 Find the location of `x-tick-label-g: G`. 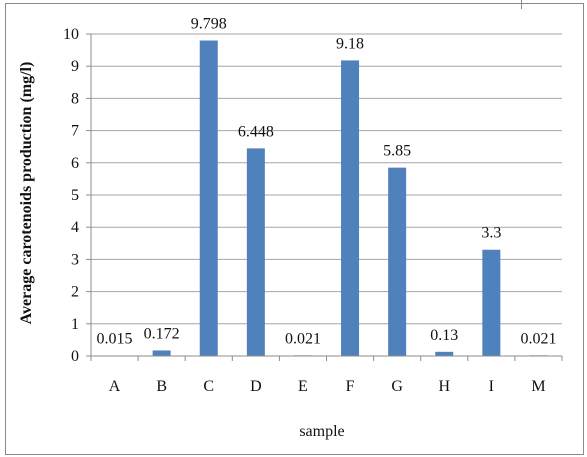

x-tick-label-g: G is located at coordinates (397, 386).